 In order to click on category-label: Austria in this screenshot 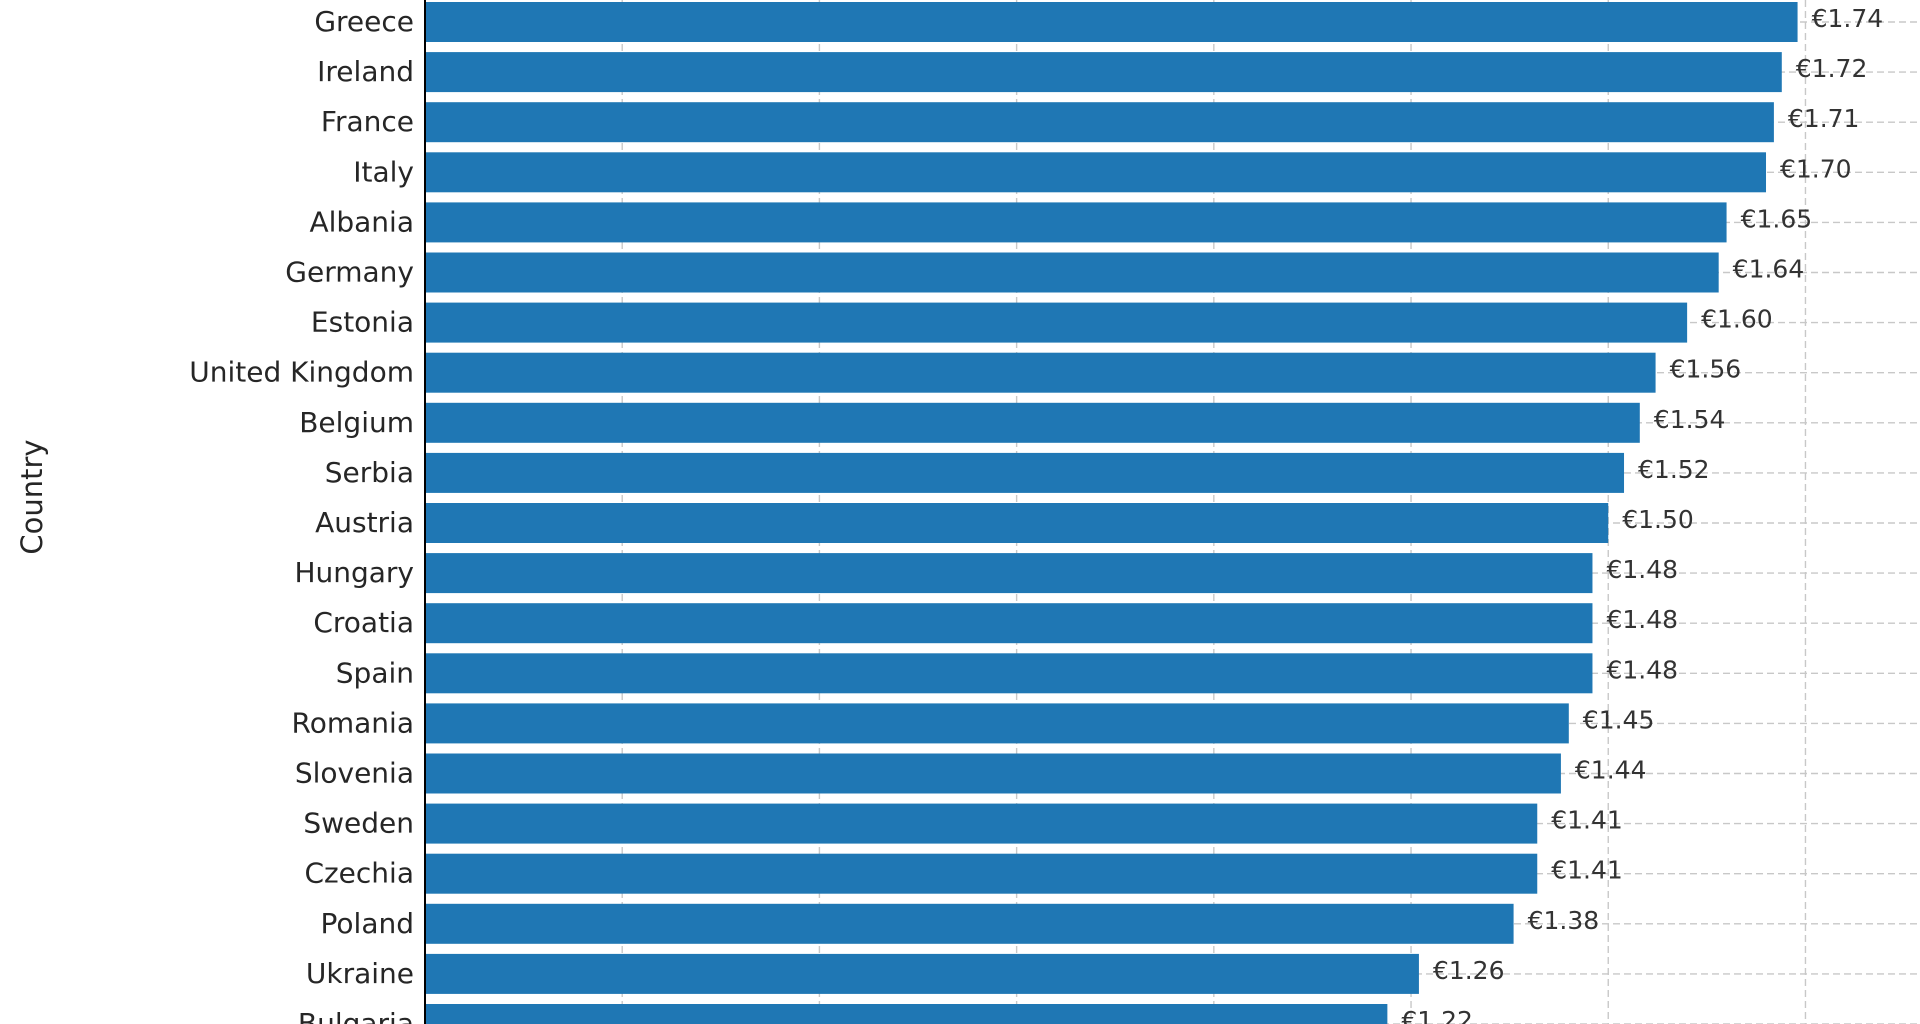, I will do `click(364, 522)`.